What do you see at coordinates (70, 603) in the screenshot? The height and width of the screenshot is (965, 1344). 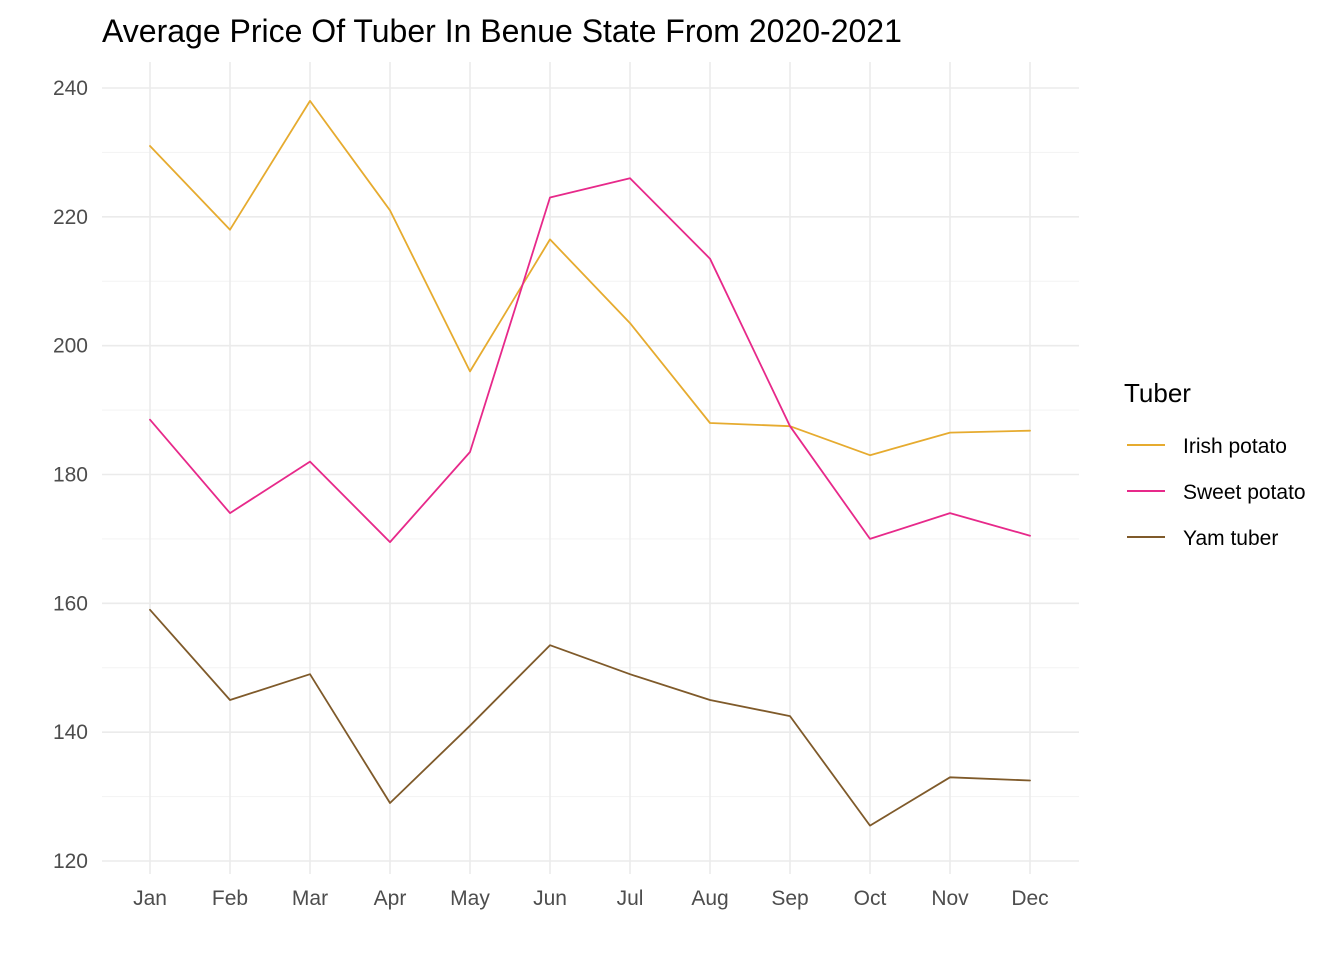 I see `y-tick-label: 160` at bounding box center [70, 603].